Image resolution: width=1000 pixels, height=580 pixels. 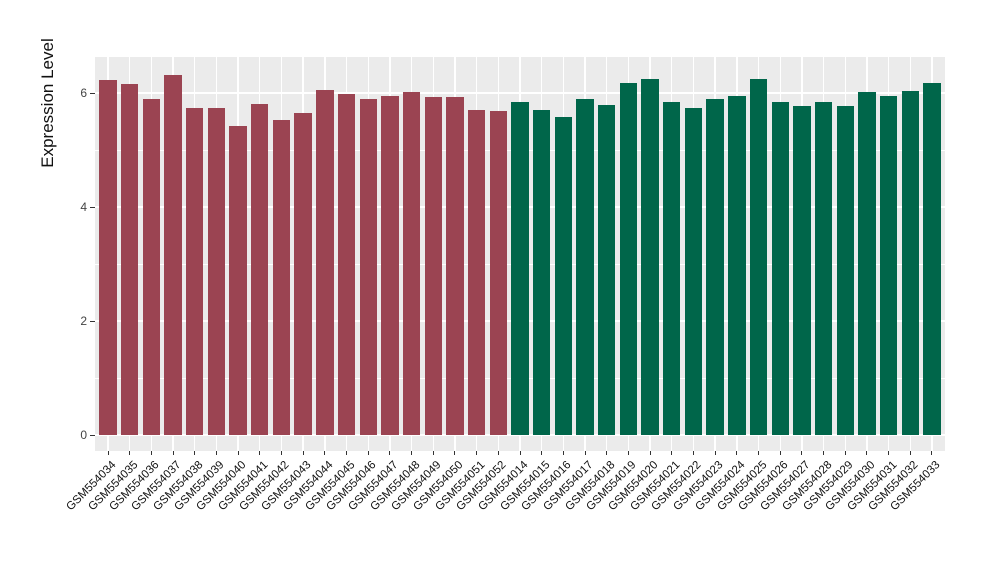 I want to click on bar-GSM554035, so click(x=130, y=259).